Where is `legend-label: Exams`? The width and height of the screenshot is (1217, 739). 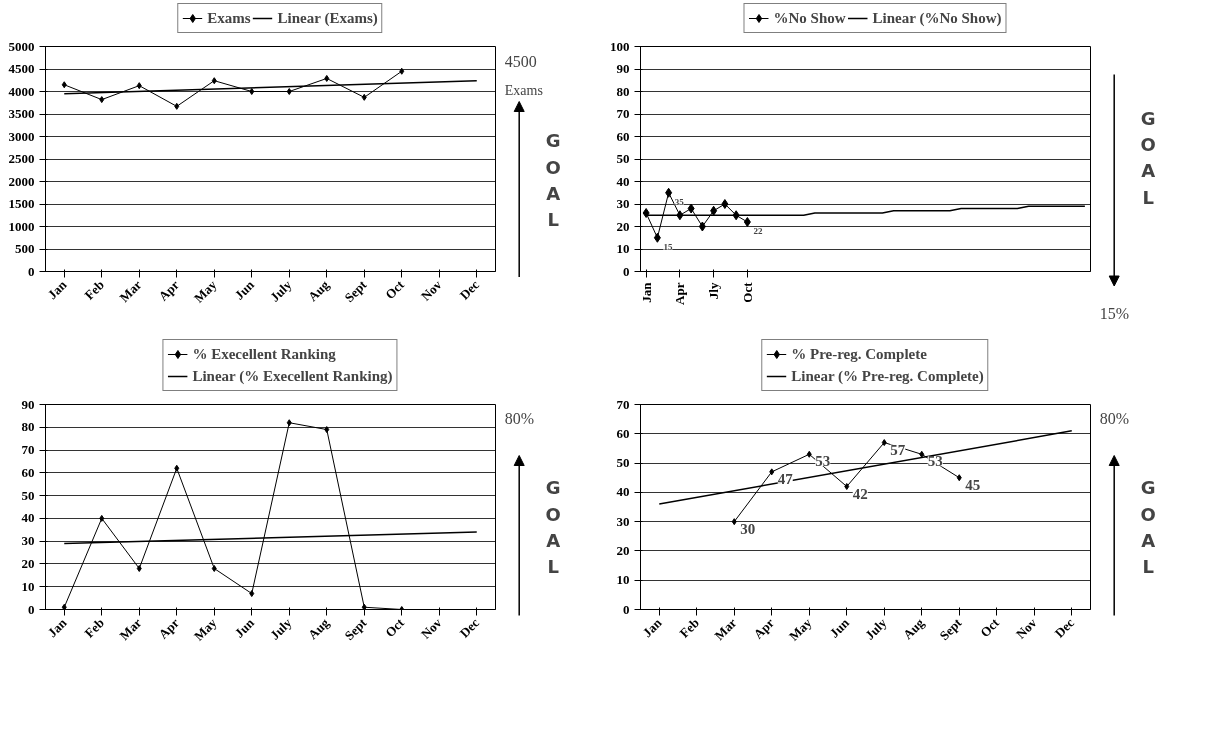
legend-label: Exams is located at coordinates (229, 18).